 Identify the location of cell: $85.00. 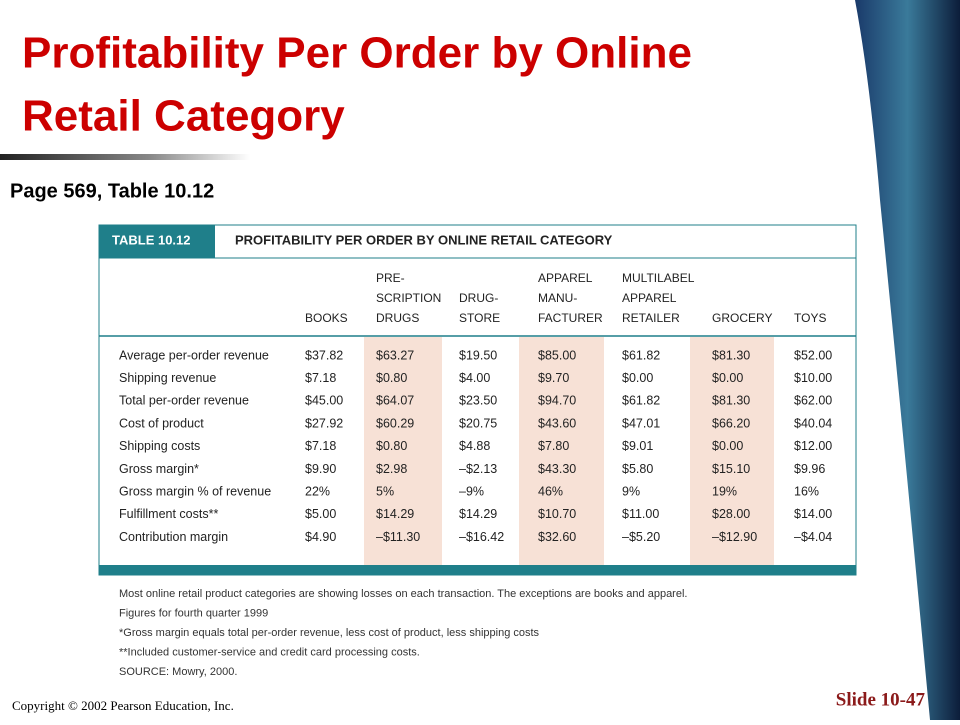
(557, 355).